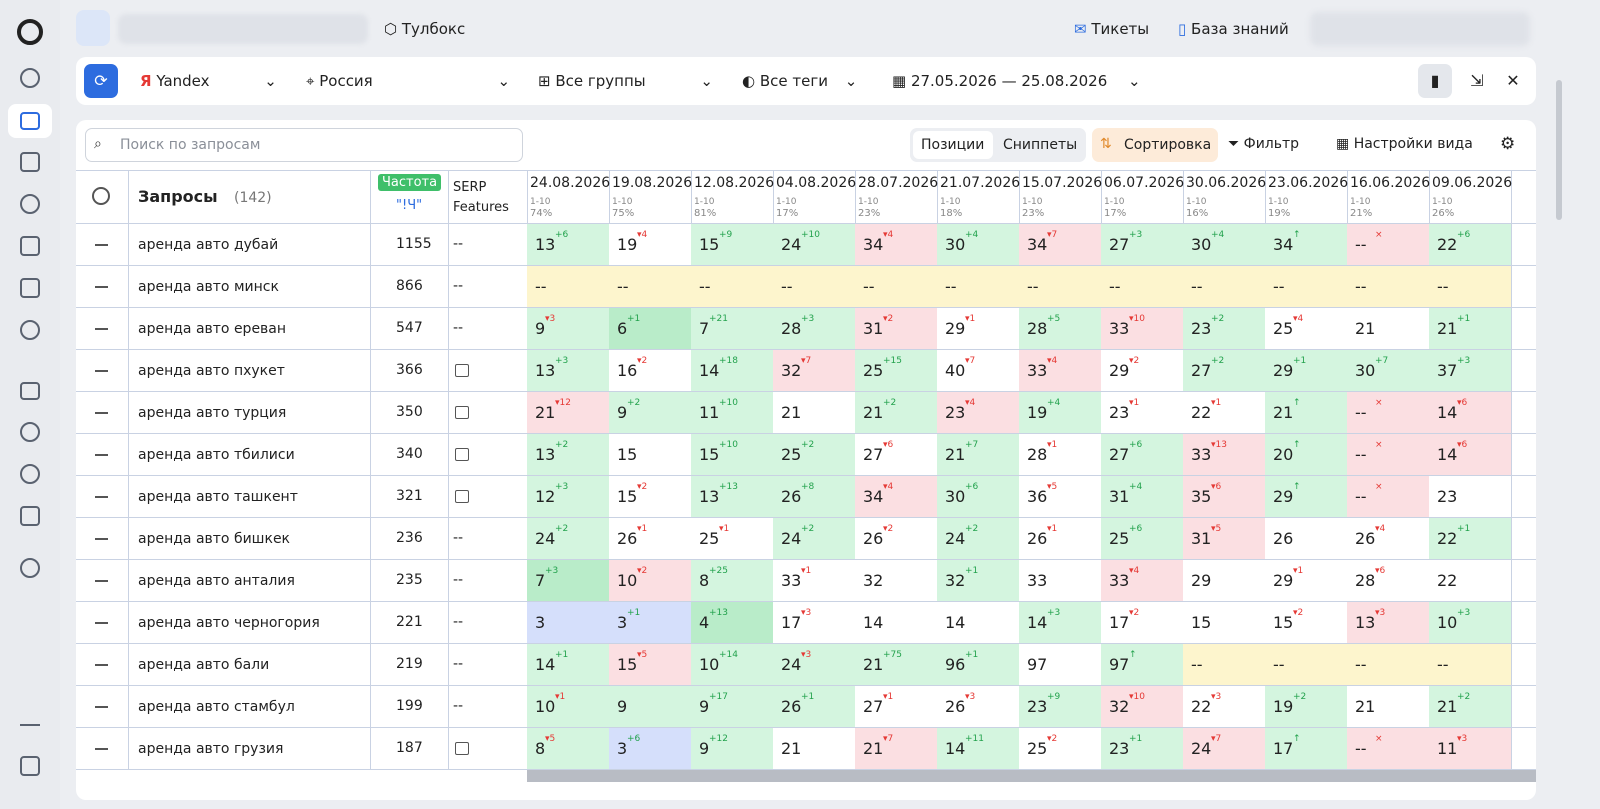 The image size is (1600, 809). Describe the element at coordinates (208, 287) in the screenshot. I see `query: аренда авто минск` at that location.